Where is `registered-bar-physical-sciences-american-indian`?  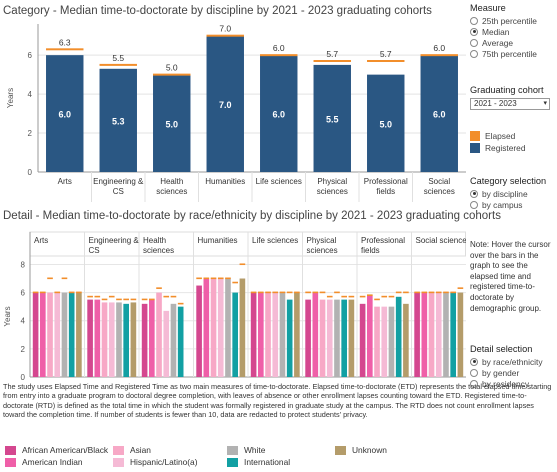 registered-bar-physical-sciences-american-indian is located at coordinates (315, 334).